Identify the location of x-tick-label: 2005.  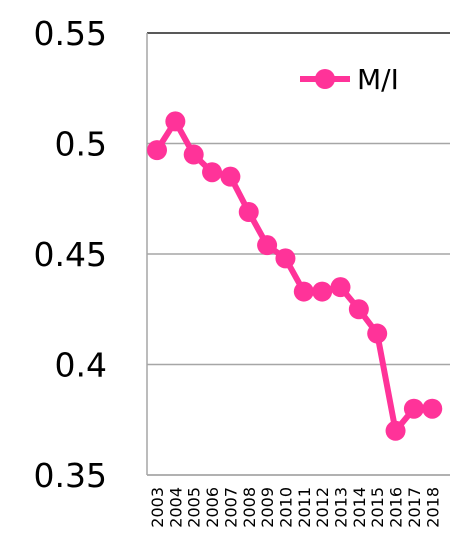
(194, 507).